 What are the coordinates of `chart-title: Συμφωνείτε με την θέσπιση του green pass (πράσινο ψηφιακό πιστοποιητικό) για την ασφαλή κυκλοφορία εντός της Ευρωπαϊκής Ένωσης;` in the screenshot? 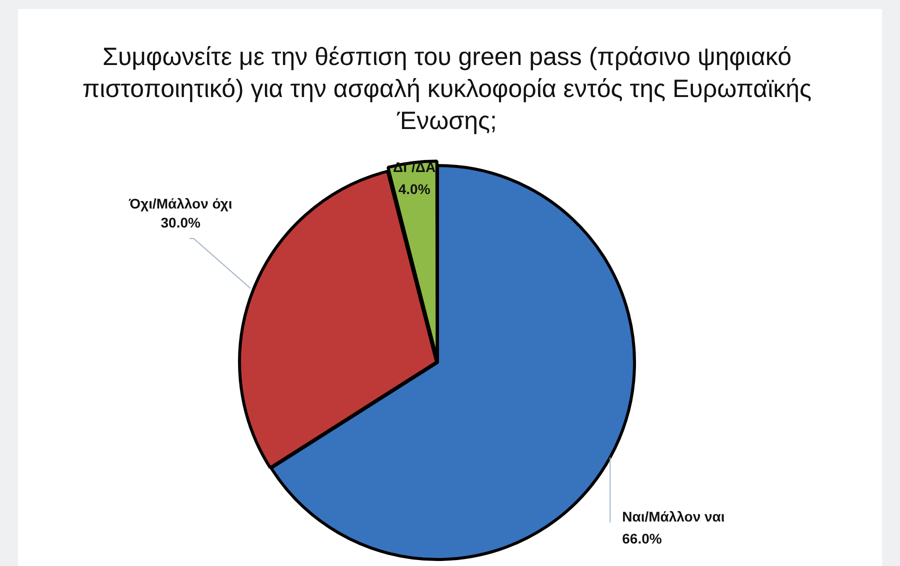 It's located at (447, 89).